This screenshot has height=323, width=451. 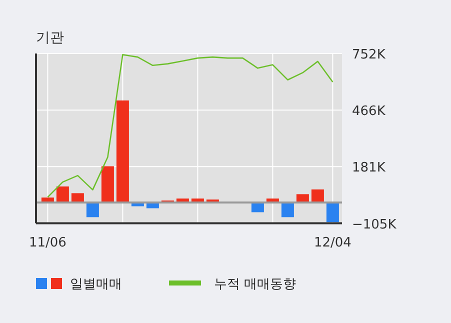 What do you see at coordinates (374, 224) in the screenshot?
I see `y-tick-label: −105K` at bounding box center [374, 224].